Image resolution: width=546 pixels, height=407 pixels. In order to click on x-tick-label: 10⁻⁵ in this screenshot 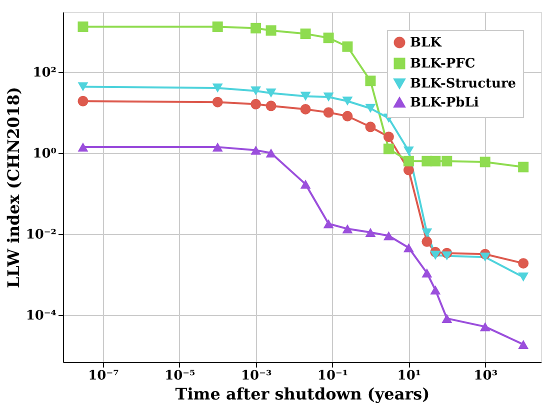, I will do `click(180, 376)`.